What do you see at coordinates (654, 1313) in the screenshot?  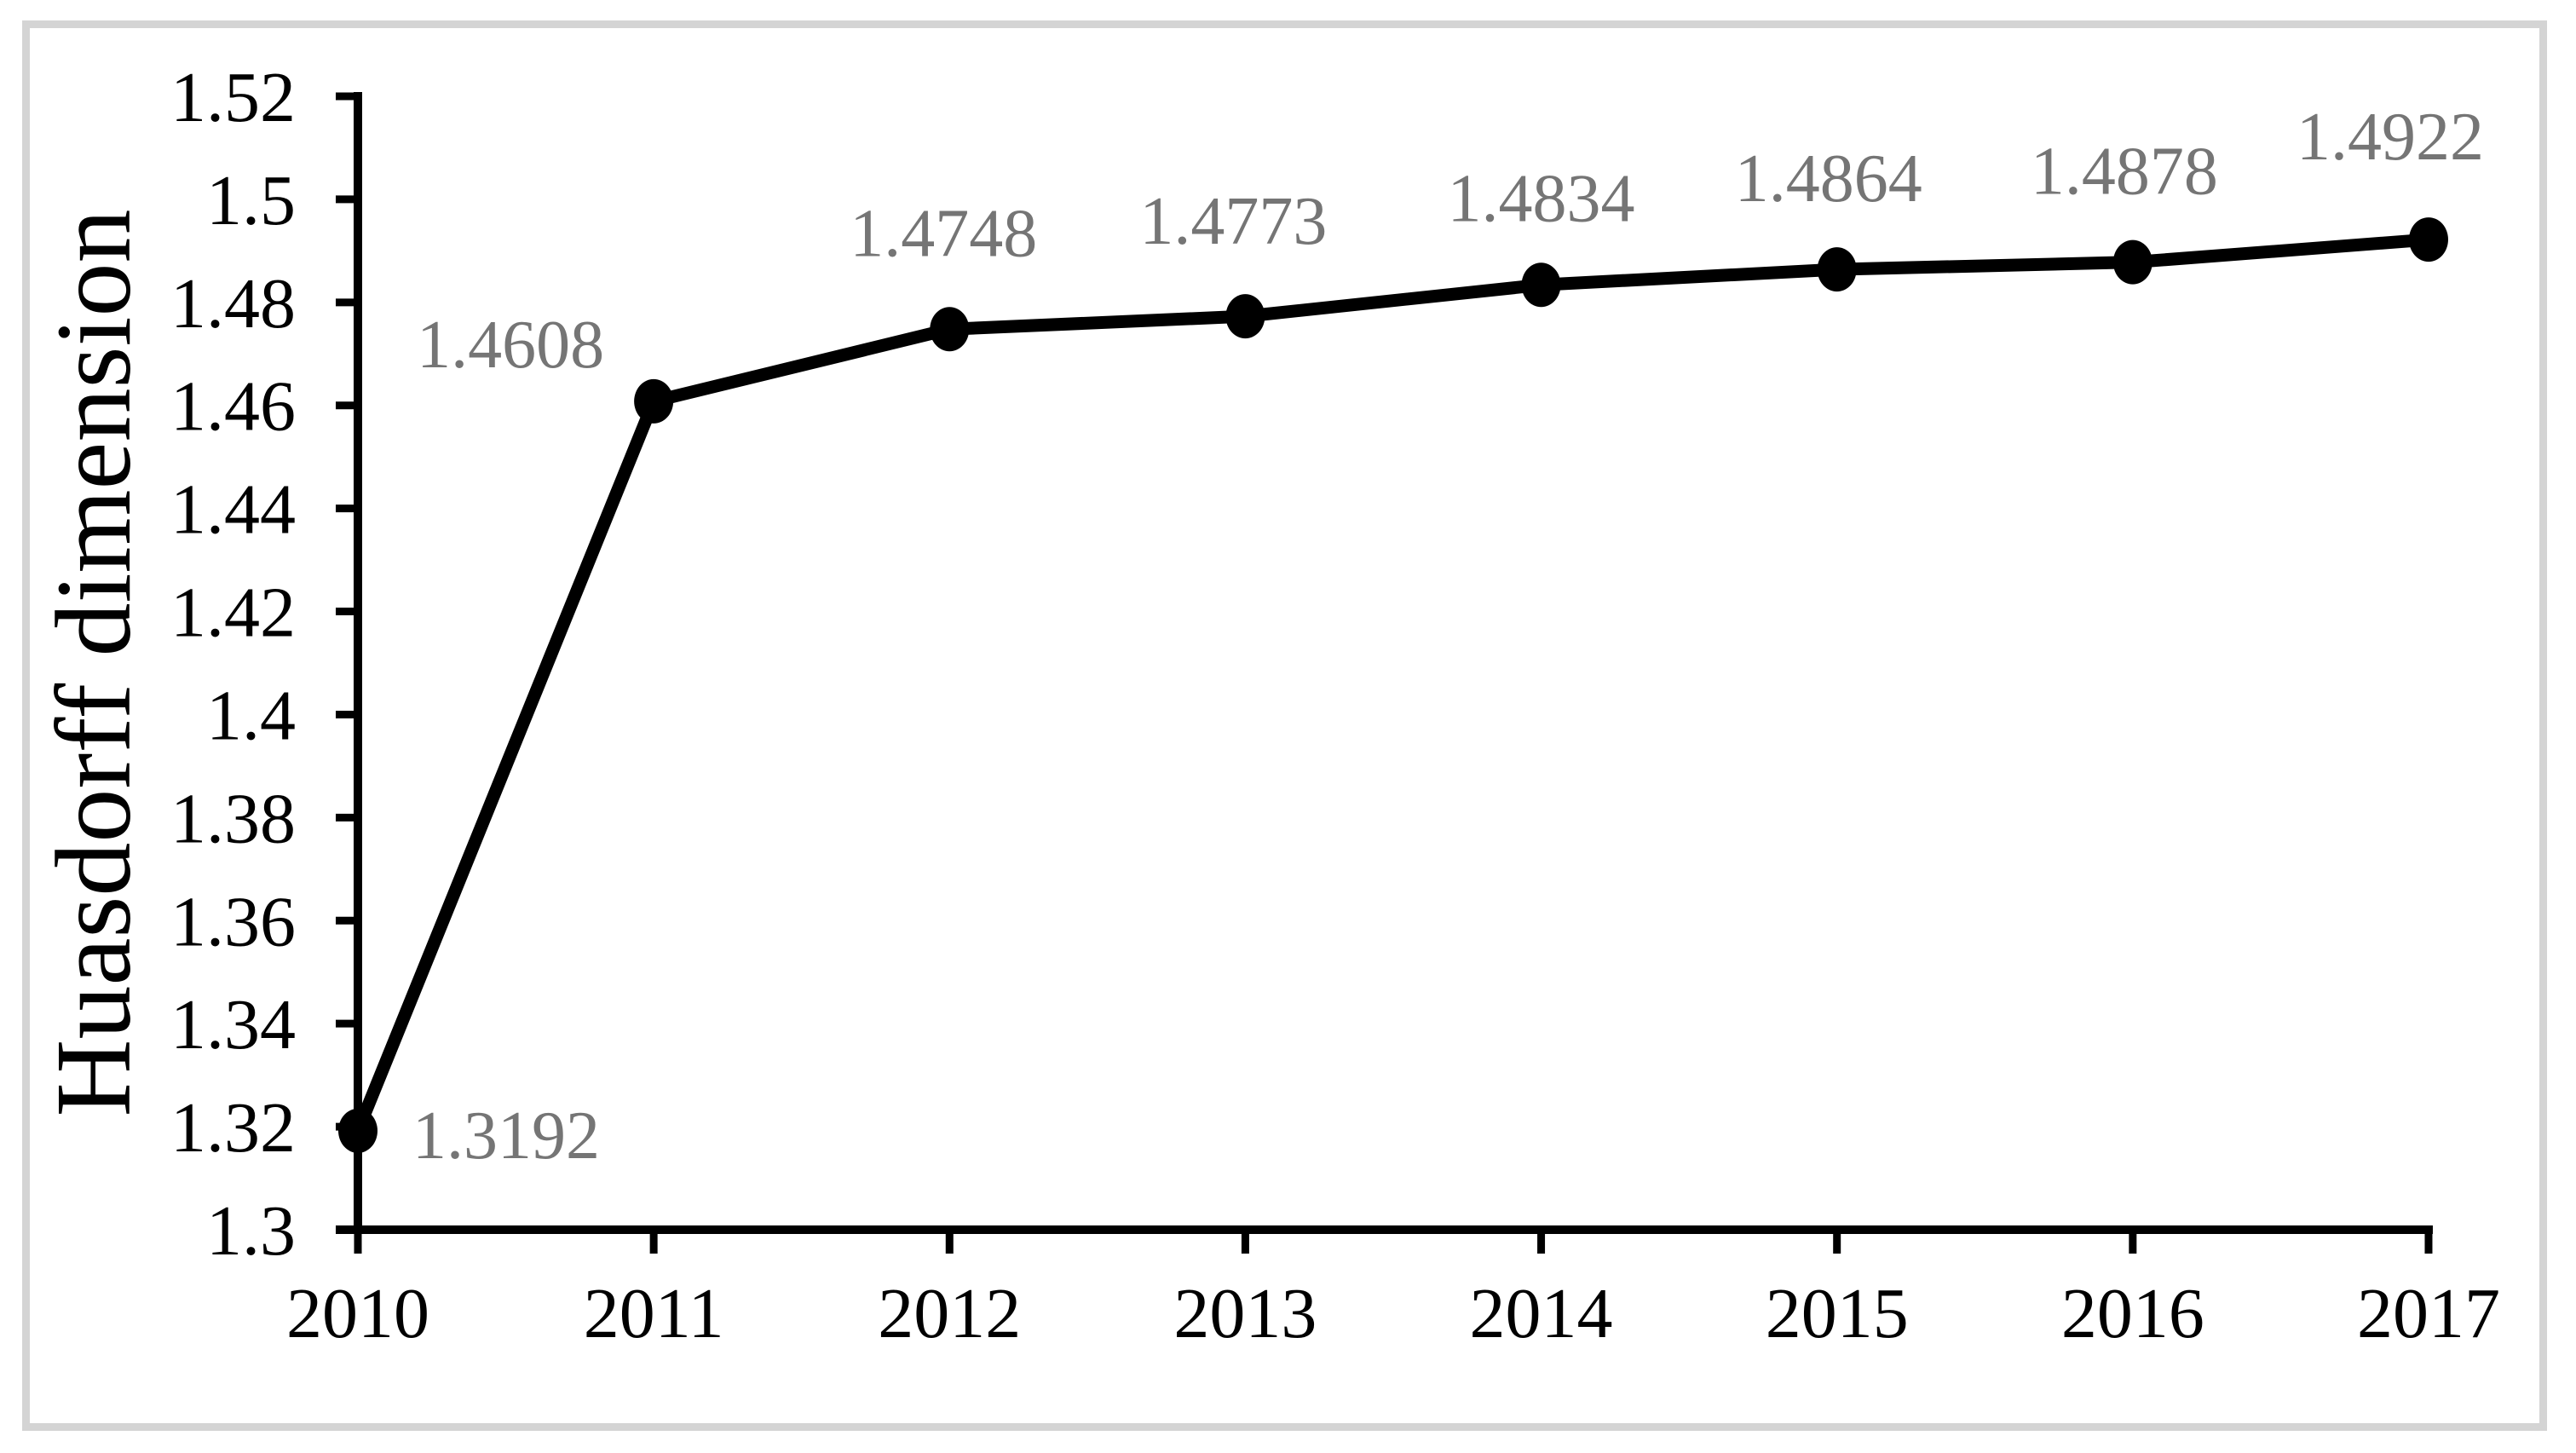 I see `x-tick-label: 2011` at bounding box center [654, 1313].